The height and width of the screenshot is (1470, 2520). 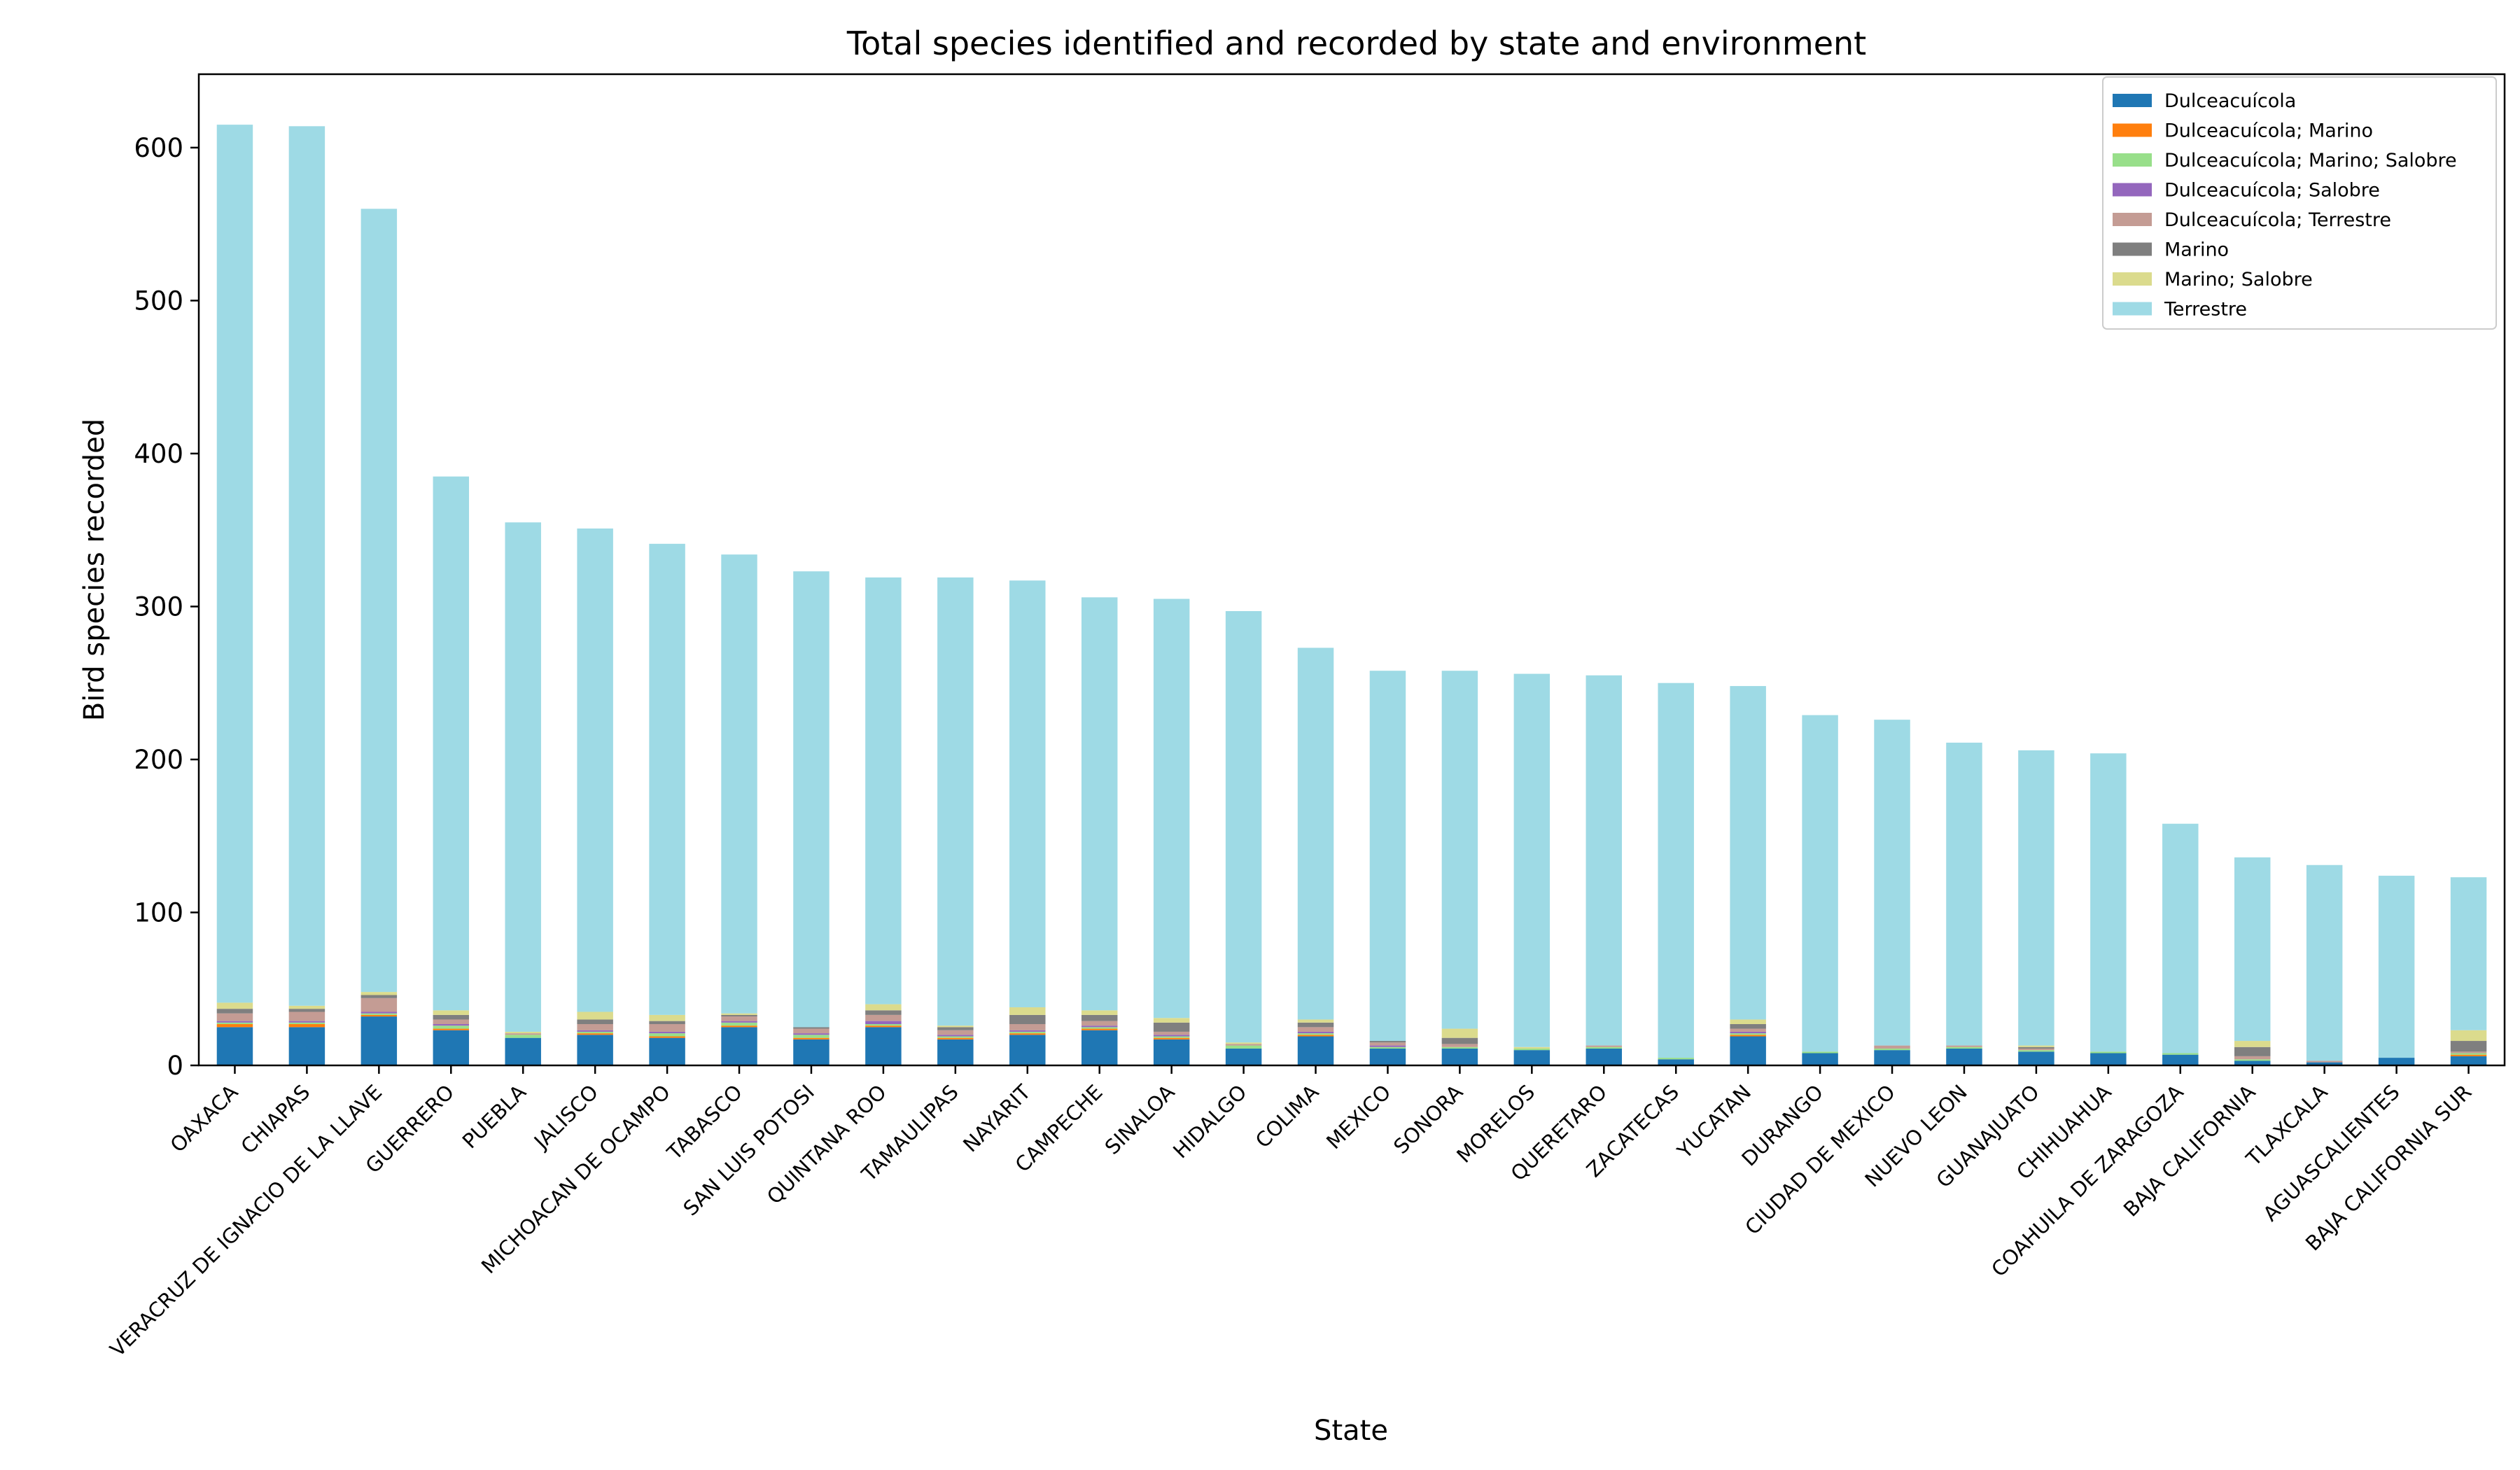 What do you see at coordinates (2196, 250) in the screenshot?
I see `legend-label: Marino` at bounding box center [2196, 250].